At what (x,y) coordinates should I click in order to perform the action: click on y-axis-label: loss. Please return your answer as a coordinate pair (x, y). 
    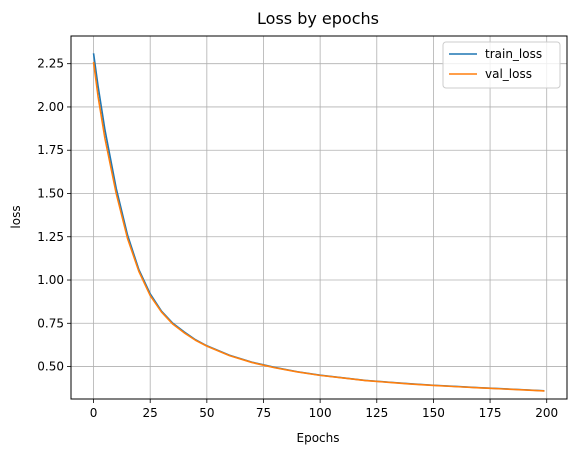
    Looking at the image, I should click on (16, 216).